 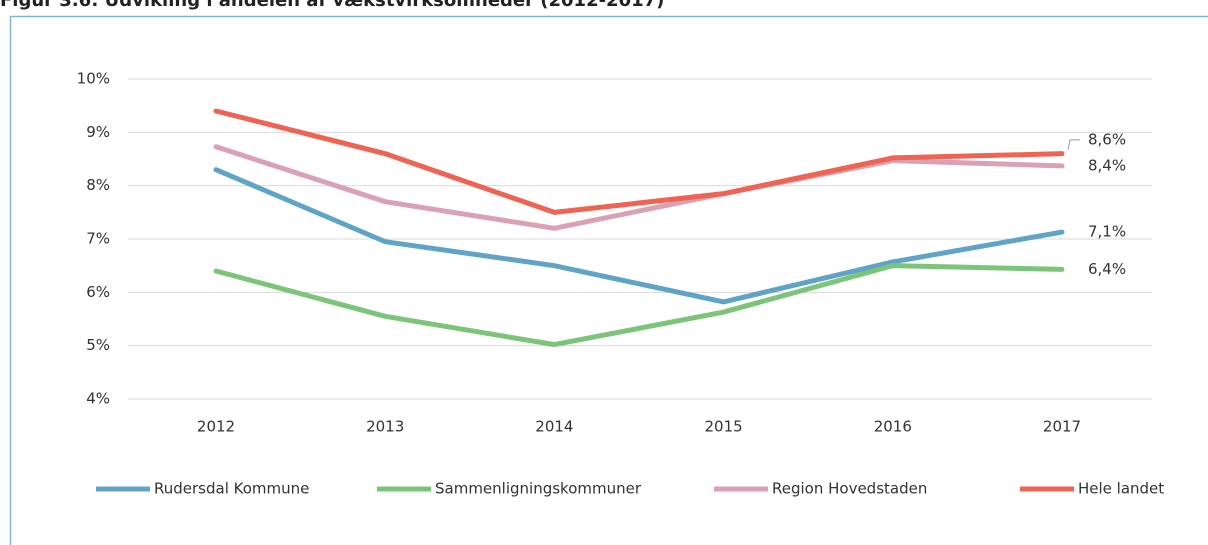 What do you see at coordinates (1107, 232) in the screenshot?
I see `data-label: 7,1%` at bounding box center [1107, 232].